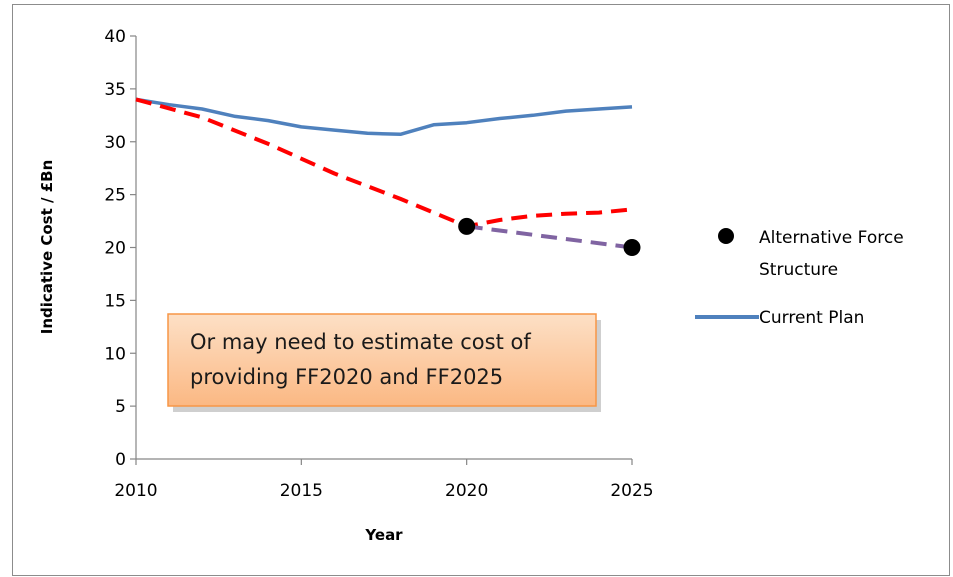  What do you see at coordinates (384, 163) in the screenshot?
I see `series-line-alternative-projection` at bounding box center [384, 163].